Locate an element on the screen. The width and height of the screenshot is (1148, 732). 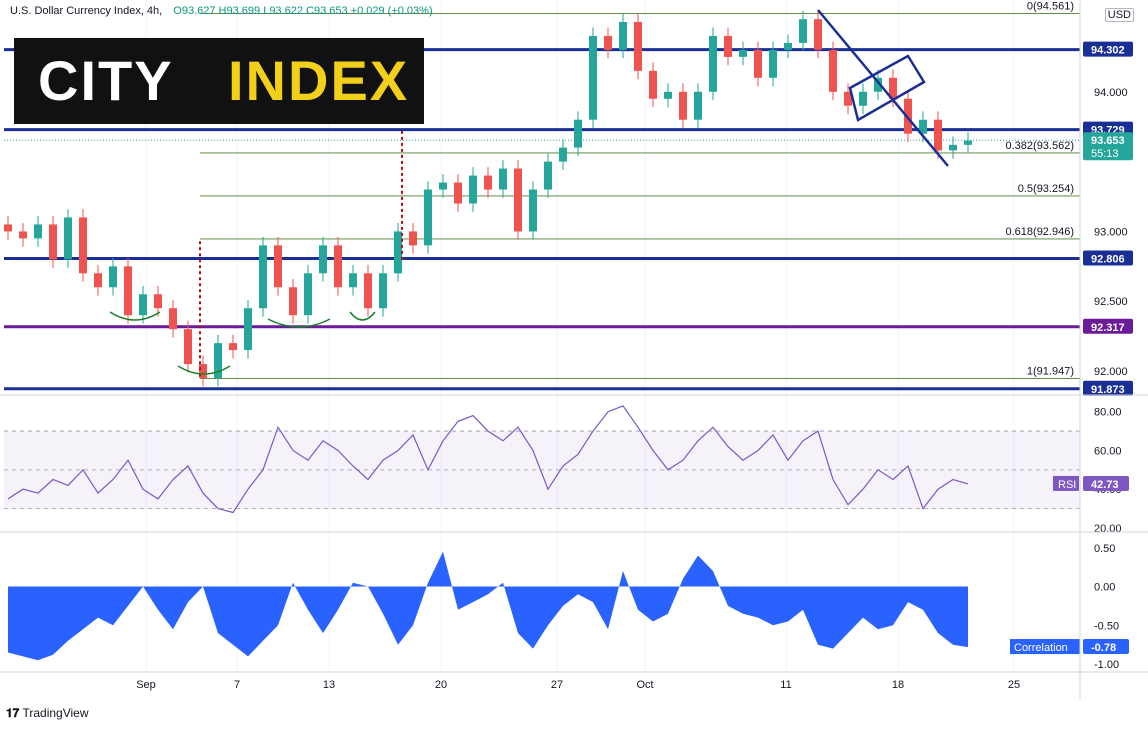
rsi-tick-label: 60.00 is located at coordinates (1108, 451).